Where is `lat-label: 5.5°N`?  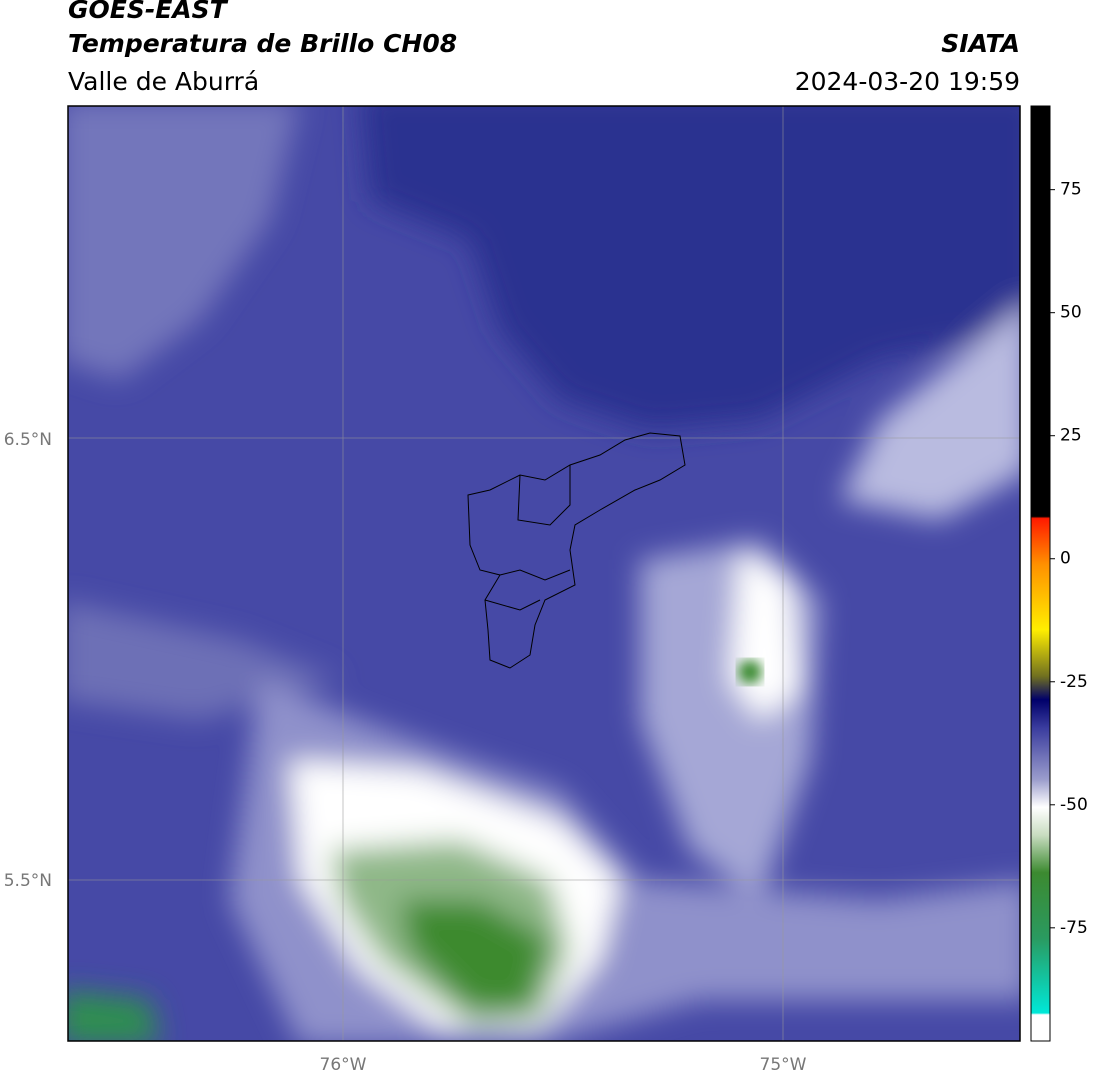
lat-label: 5.5°N is located at coordinates (28, 881).